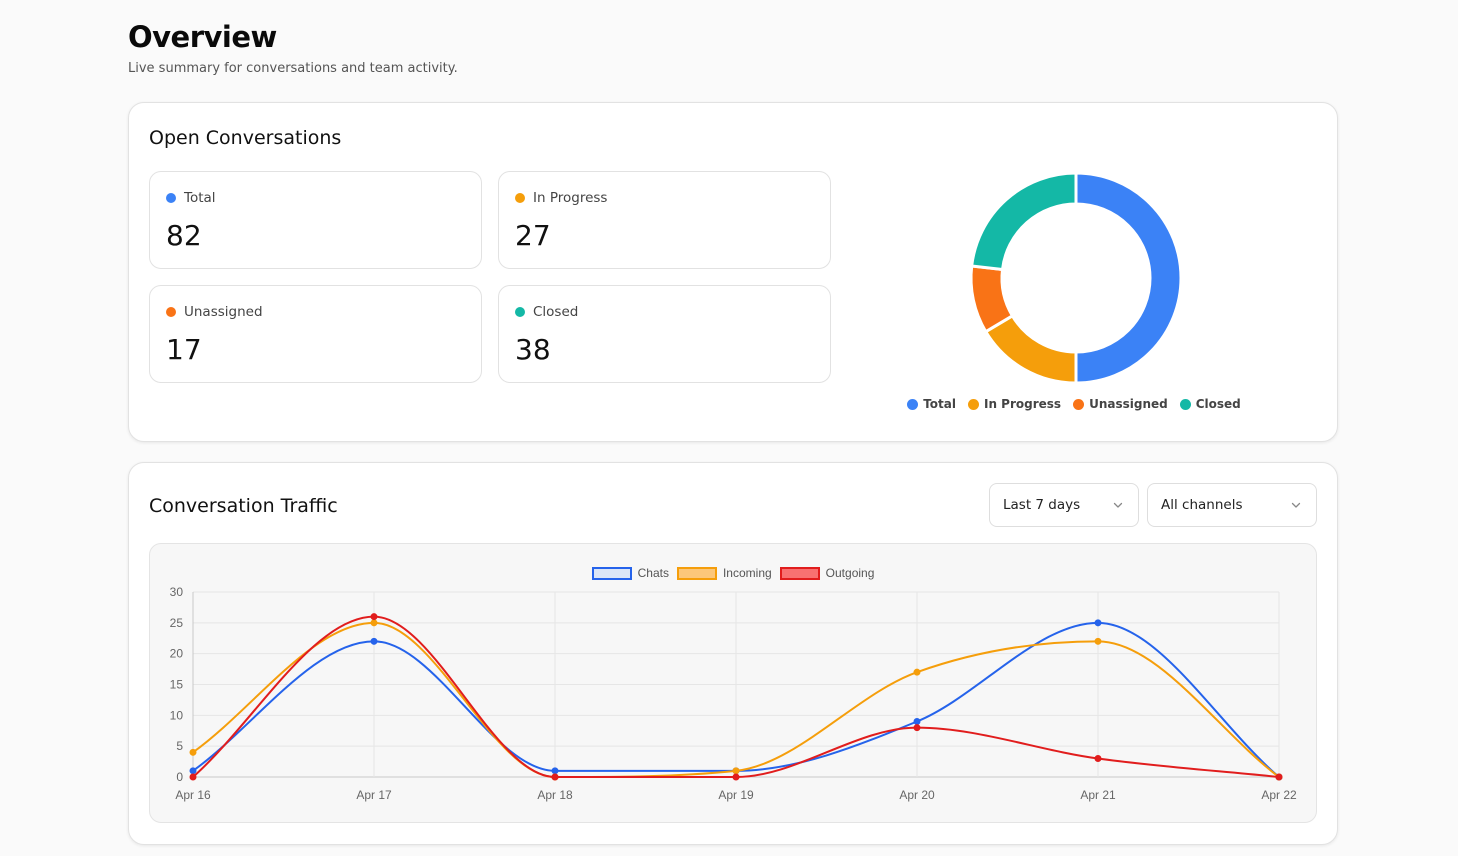 This screenshot has width=1458, height=856. I want to click on channel-select: All channels, so click(1232, 505).